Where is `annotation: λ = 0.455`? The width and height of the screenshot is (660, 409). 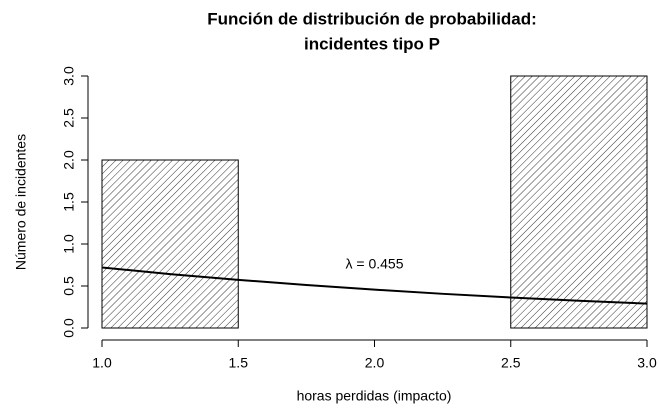 annotation: λ = 0.455 is located at coordinates (375, 264).